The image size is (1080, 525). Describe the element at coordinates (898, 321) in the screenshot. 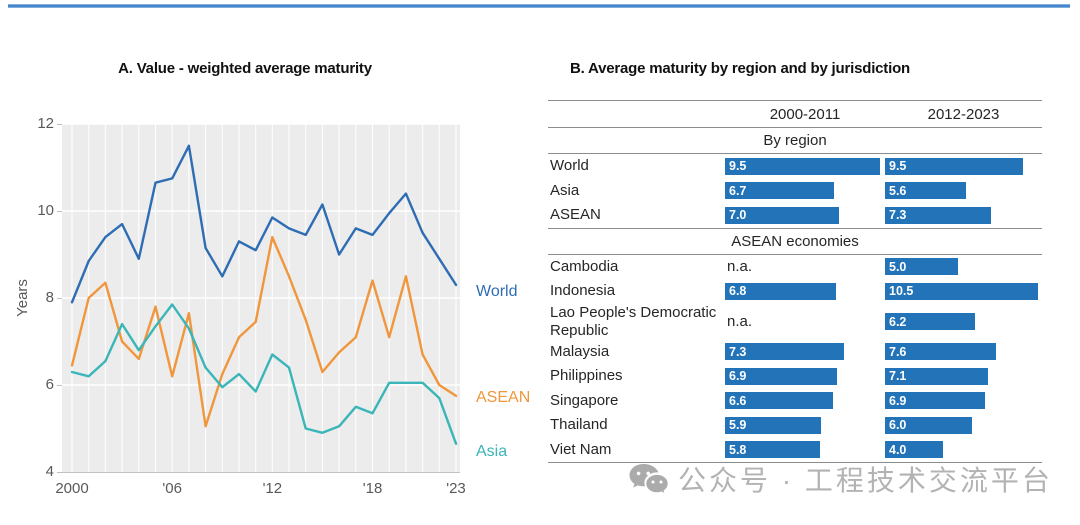

I see `bar-value-label: 6.2` at that location.